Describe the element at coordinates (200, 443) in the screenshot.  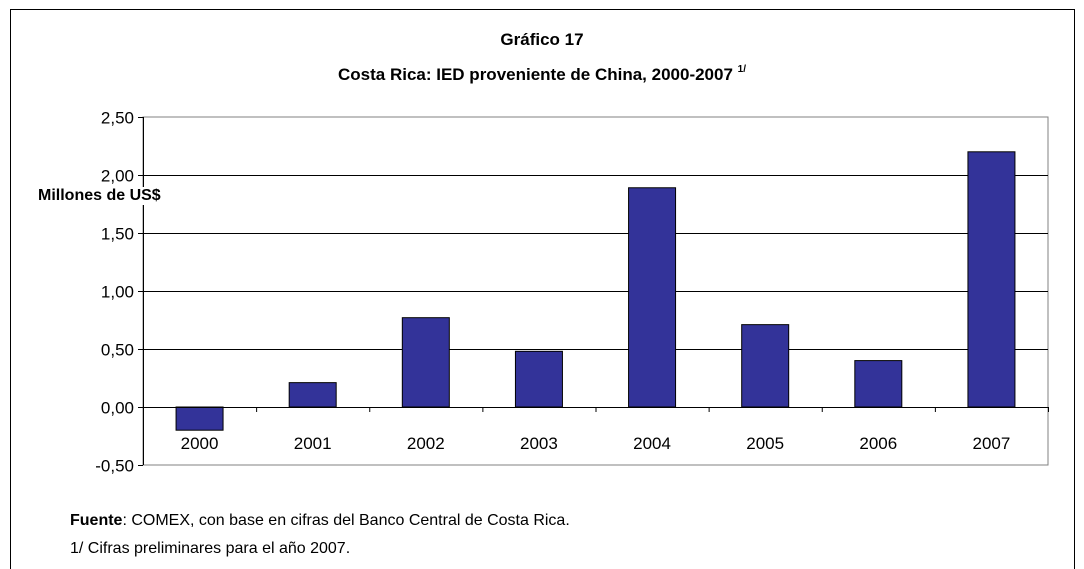
I see `x-tick-label: 2000` at that location.